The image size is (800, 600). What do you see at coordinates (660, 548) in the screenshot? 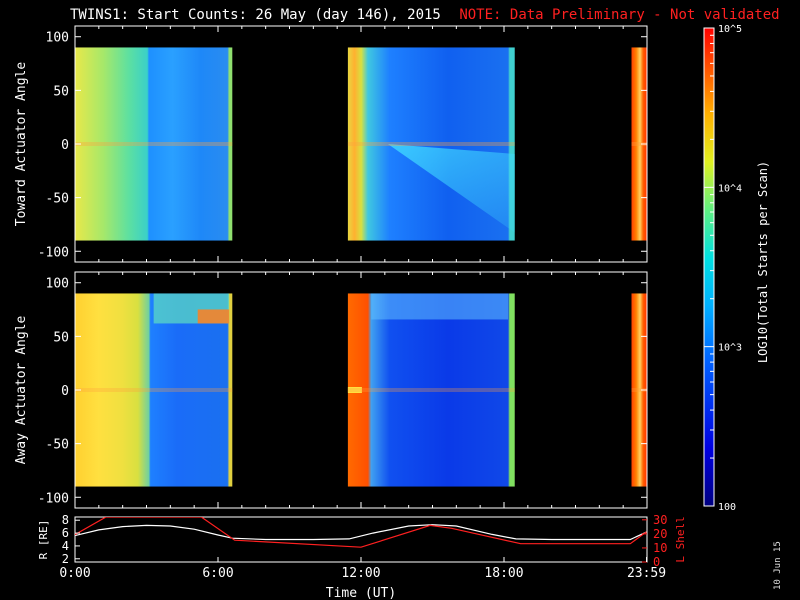
I see `ytick-right-label: 10` at bounding box center [660, 548].